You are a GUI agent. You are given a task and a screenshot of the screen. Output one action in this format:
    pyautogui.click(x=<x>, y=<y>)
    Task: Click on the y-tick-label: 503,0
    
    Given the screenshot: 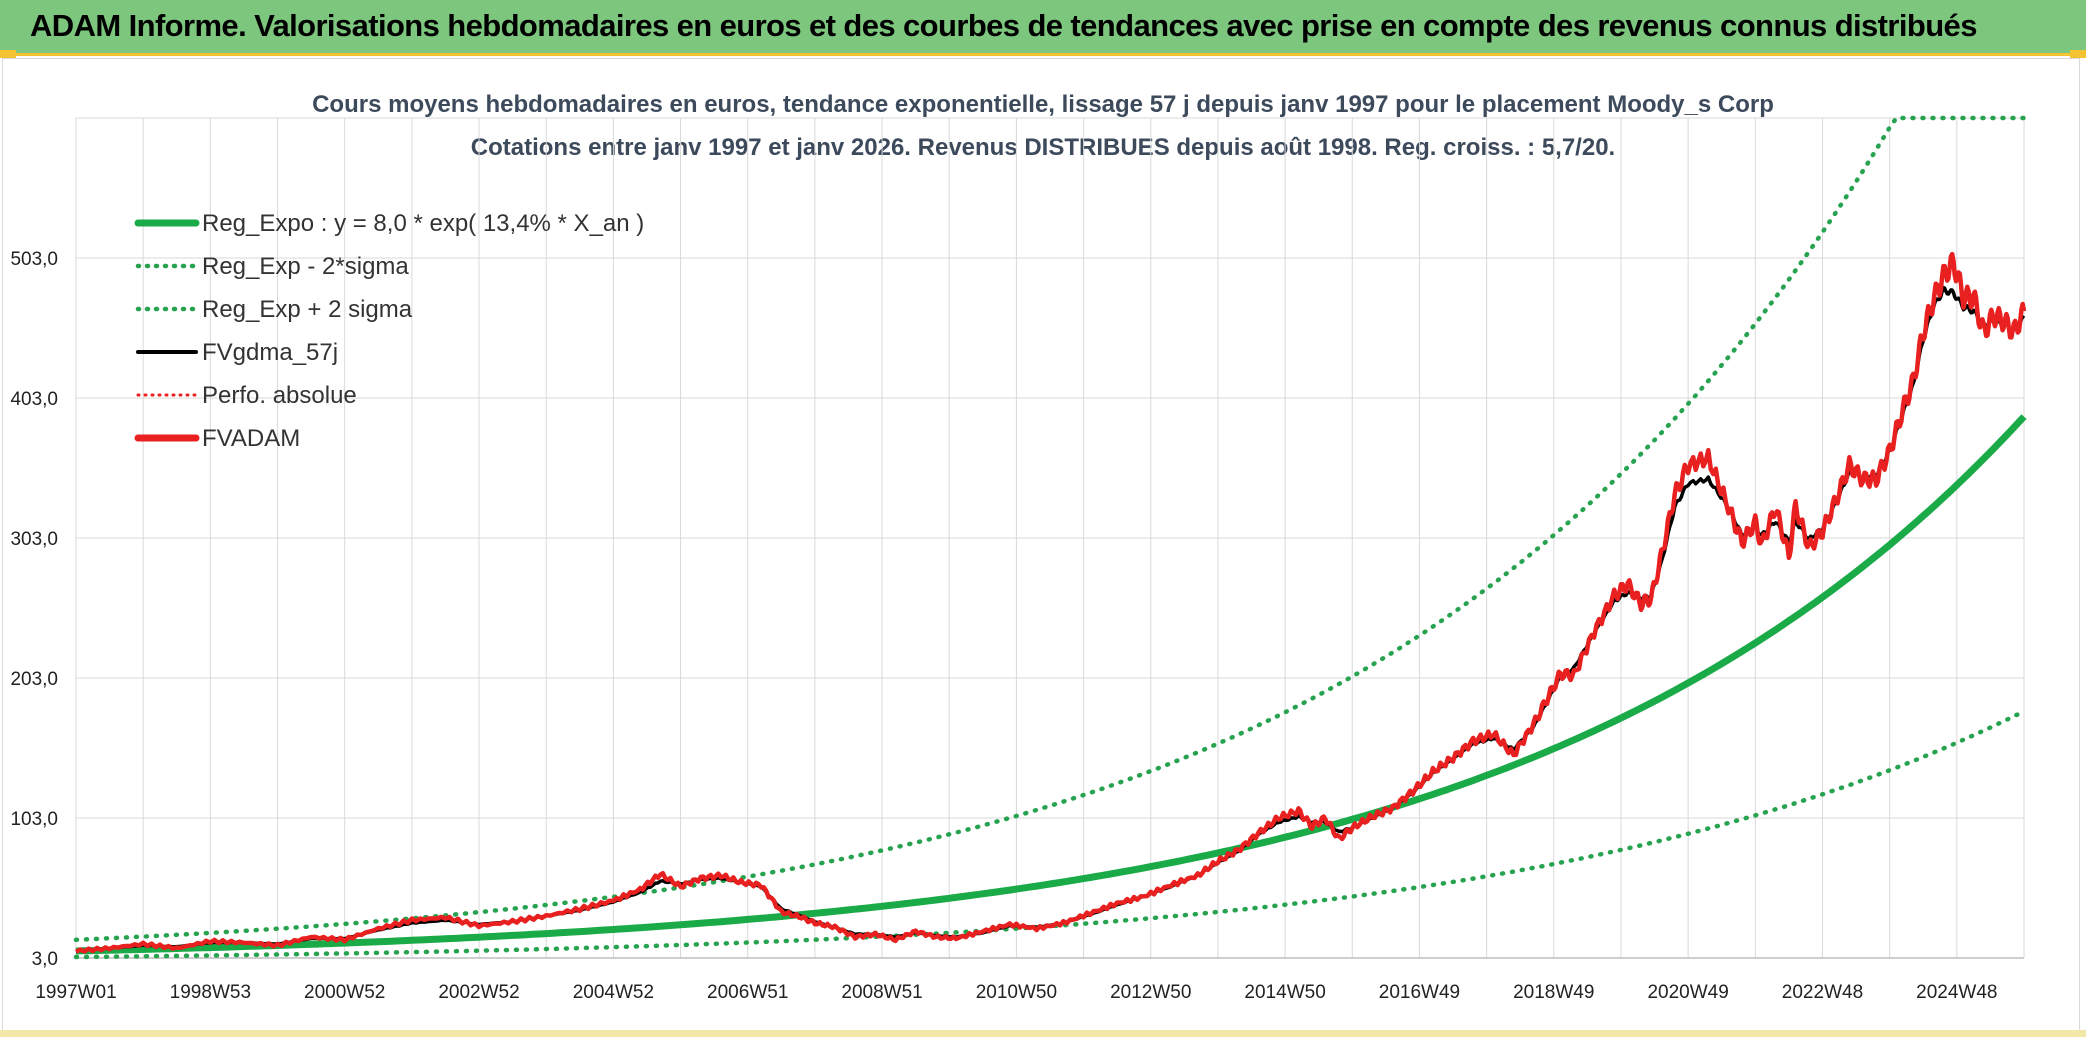 What is the action you would take?
    pyautogui.click(x=34, y=259)
    